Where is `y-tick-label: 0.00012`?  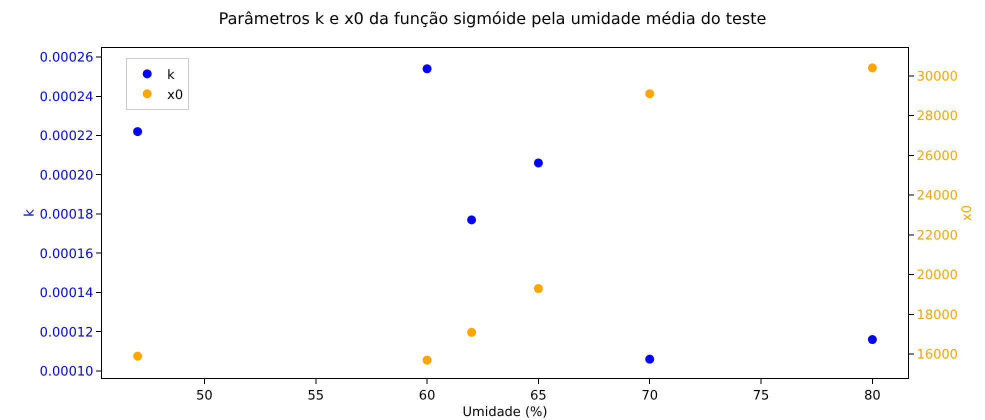 y-tick-label: 0.00012 is located at coordinates (67, 332).